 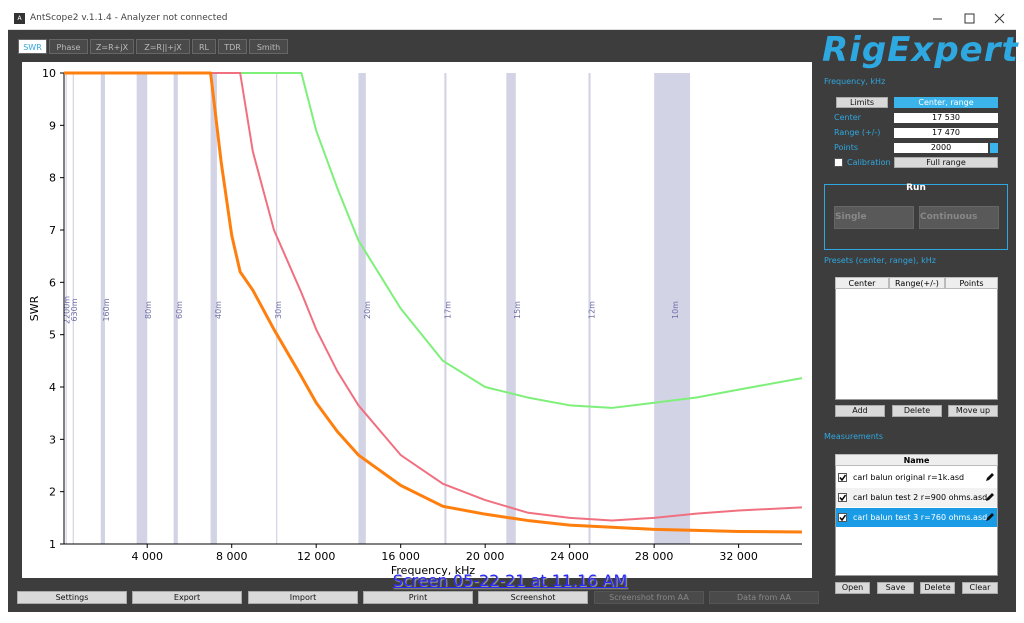 I want to click on mode-button: Center, range, so click(x=946, y=102).